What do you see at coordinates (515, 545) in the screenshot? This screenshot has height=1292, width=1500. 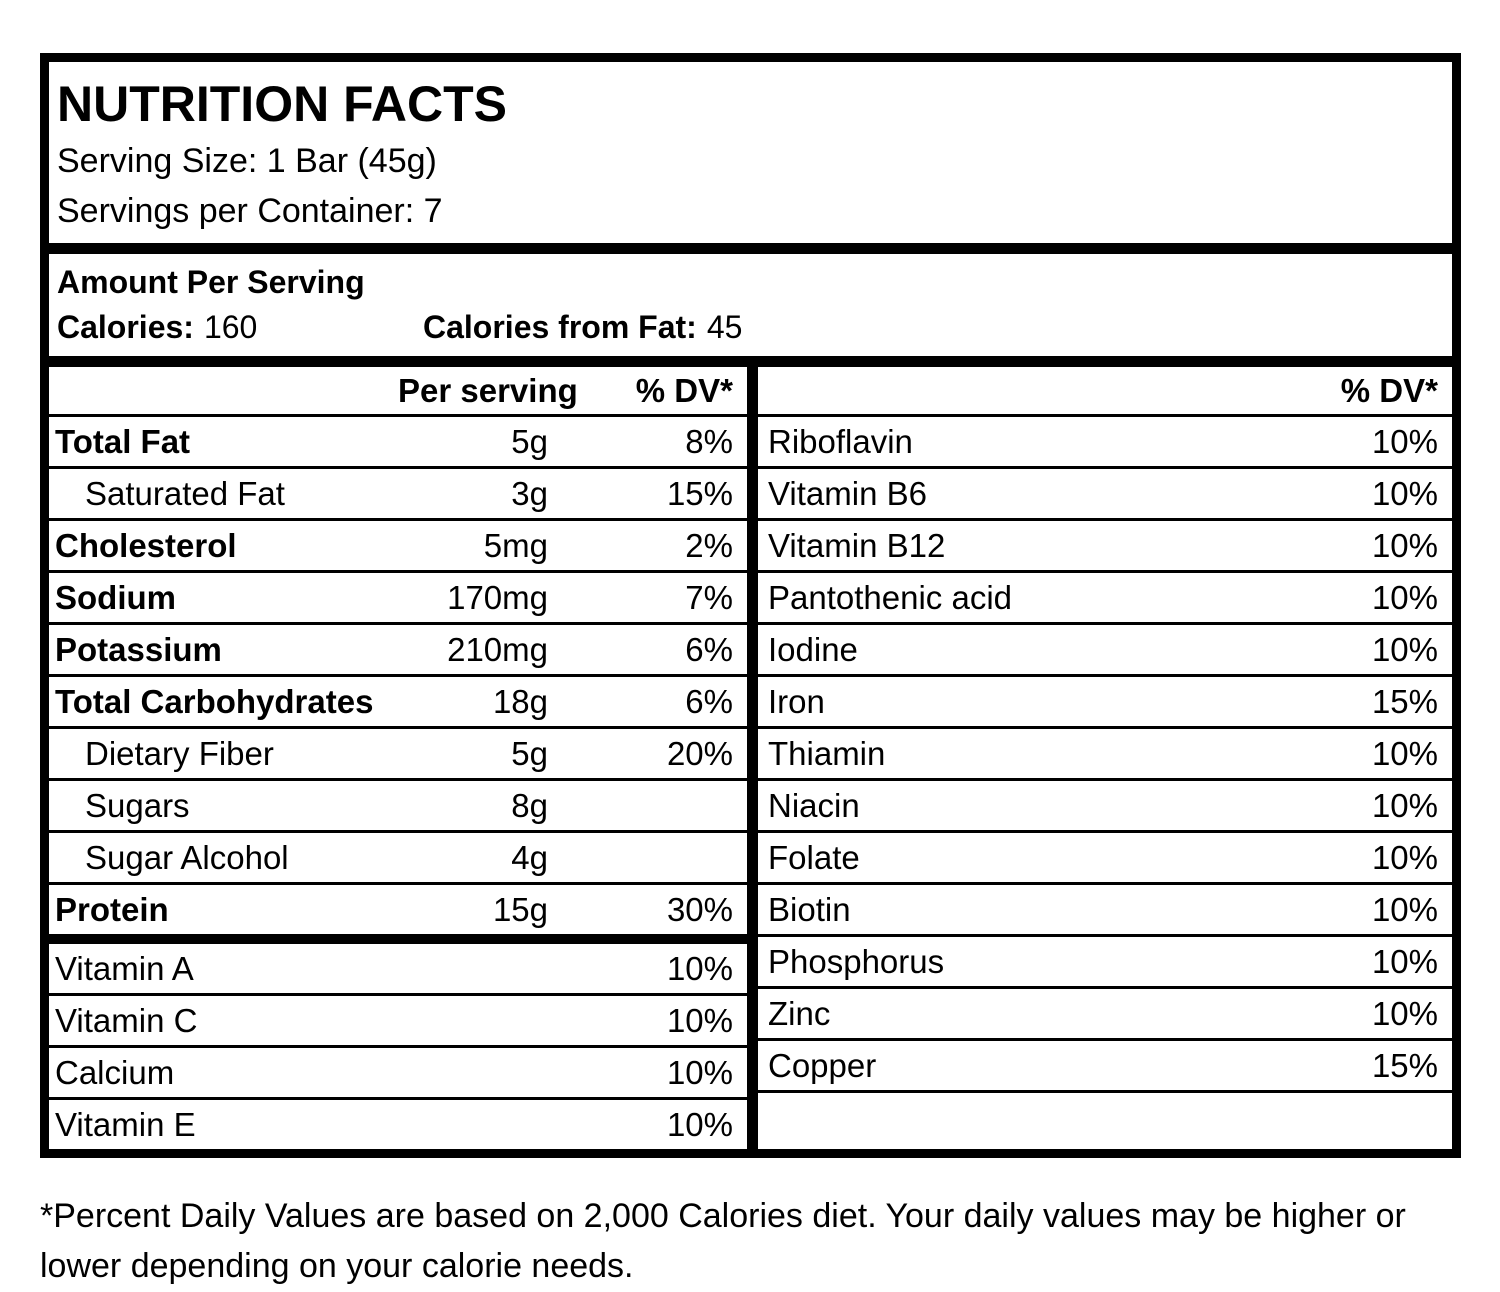 I see `amount-value: 5mg` at bounding box center [515, 545].